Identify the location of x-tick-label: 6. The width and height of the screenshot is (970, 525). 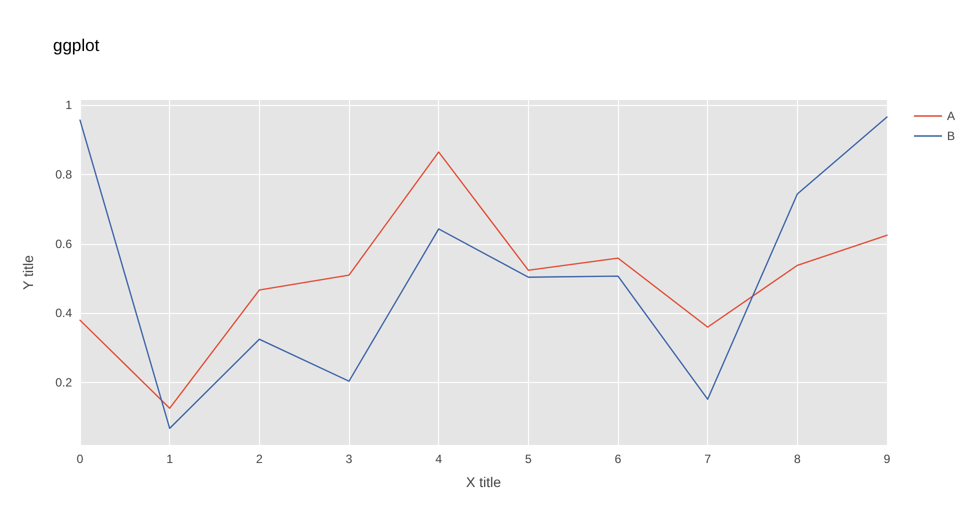
(618, 459).